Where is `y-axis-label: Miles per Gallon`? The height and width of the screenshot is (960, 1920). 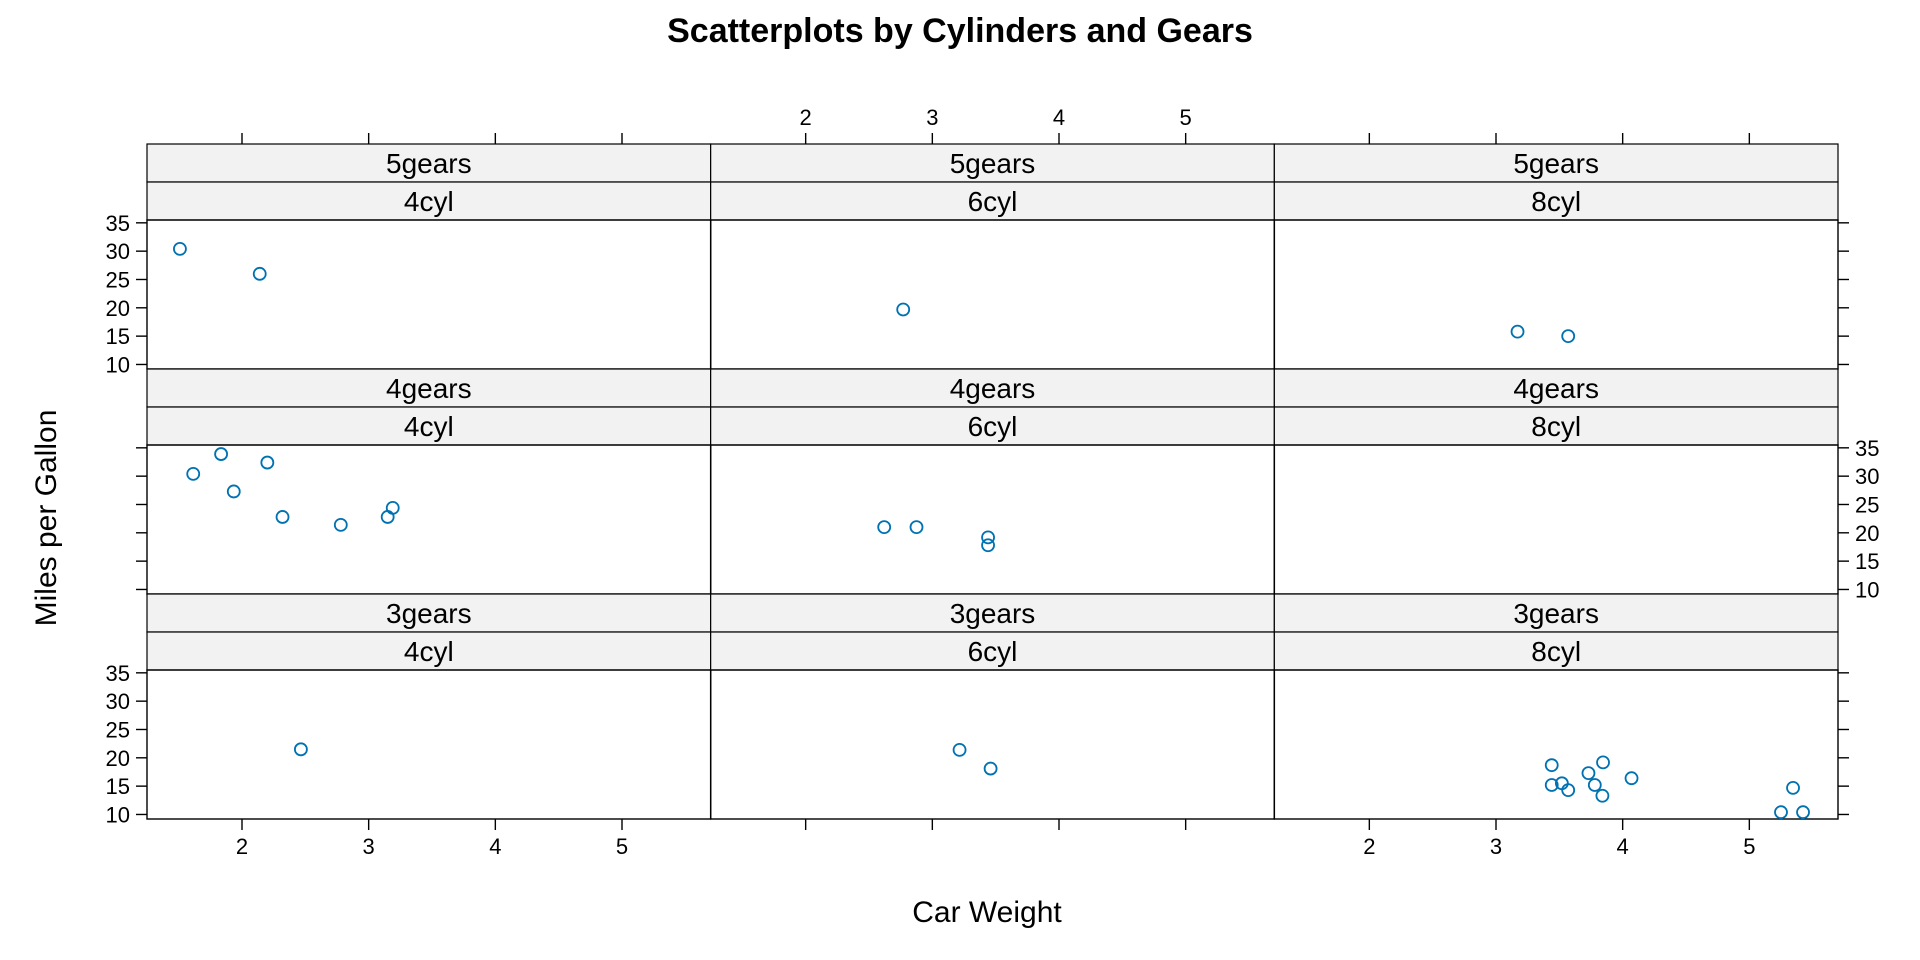 y-axis-label: Miles per Gallon is located at coordinates (46, 518).